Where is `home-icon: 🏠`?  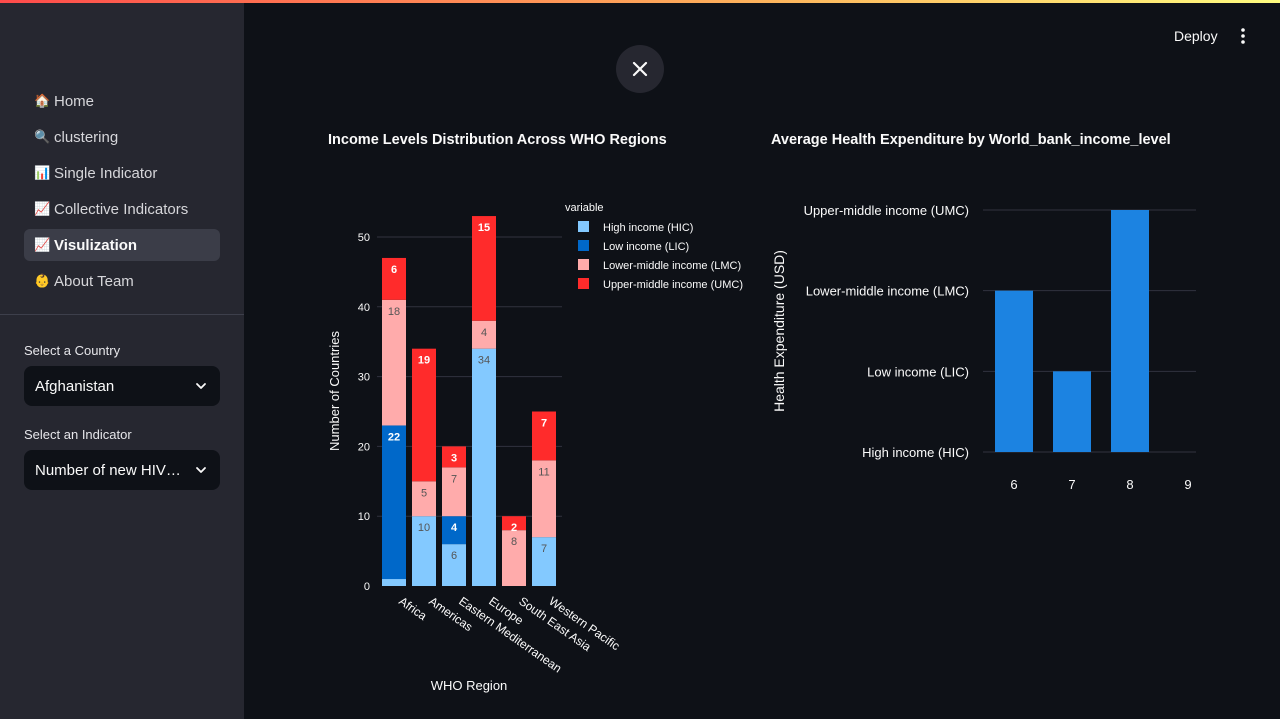 home-icon: 🏠 is located at coordinates (42, 100).